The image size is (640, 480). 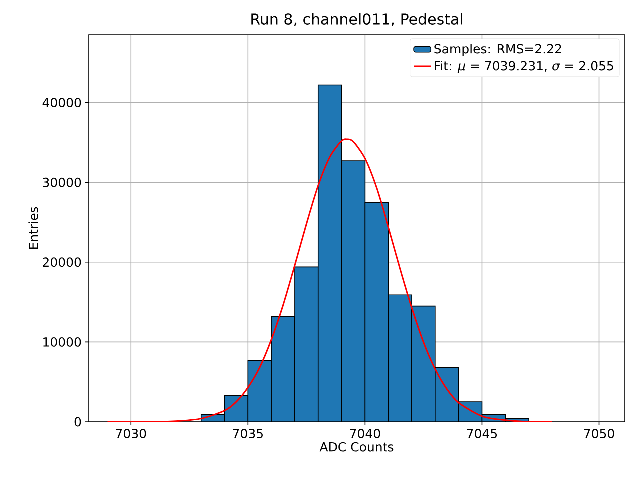 I want to click on y-tick-label: 20000, so click(x=62, y=263).